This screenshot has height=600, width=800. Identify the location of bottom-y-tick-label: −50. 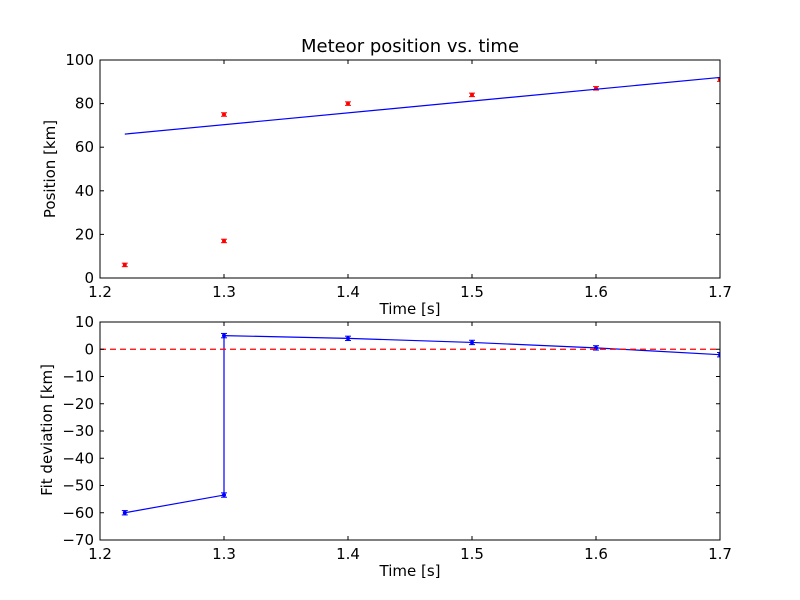
(78, 486).